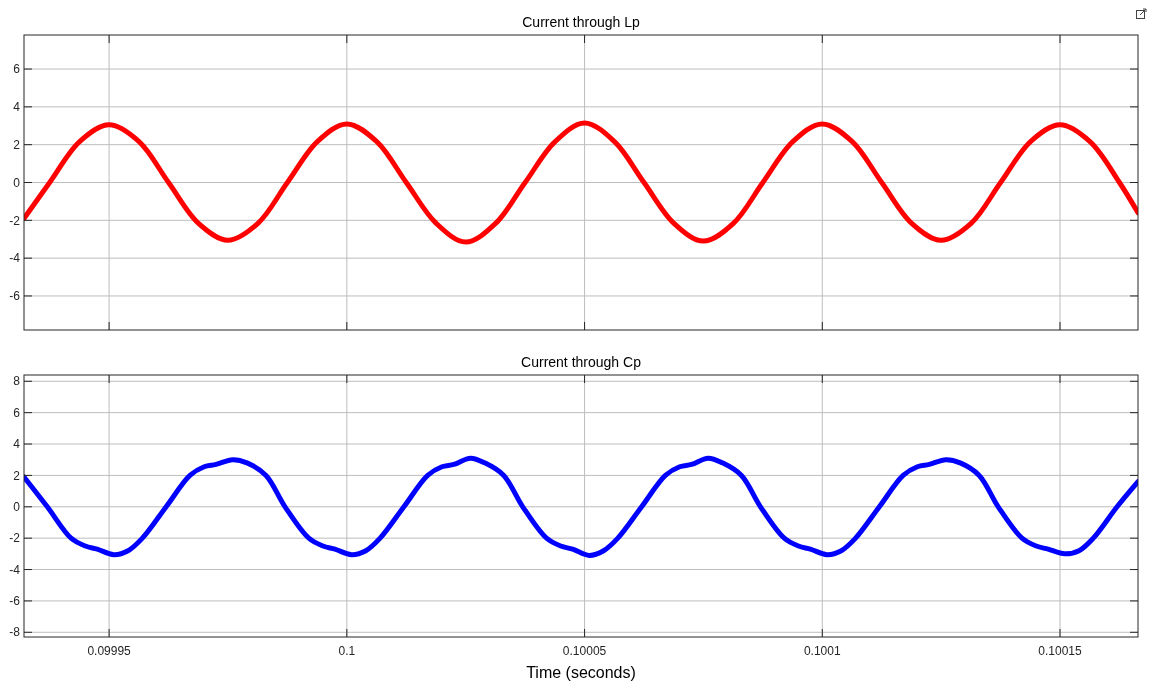  Describe the element at coordinates (581, 672) in the screenshot. I see `x-axis-title: Time (seconds)` at that location.